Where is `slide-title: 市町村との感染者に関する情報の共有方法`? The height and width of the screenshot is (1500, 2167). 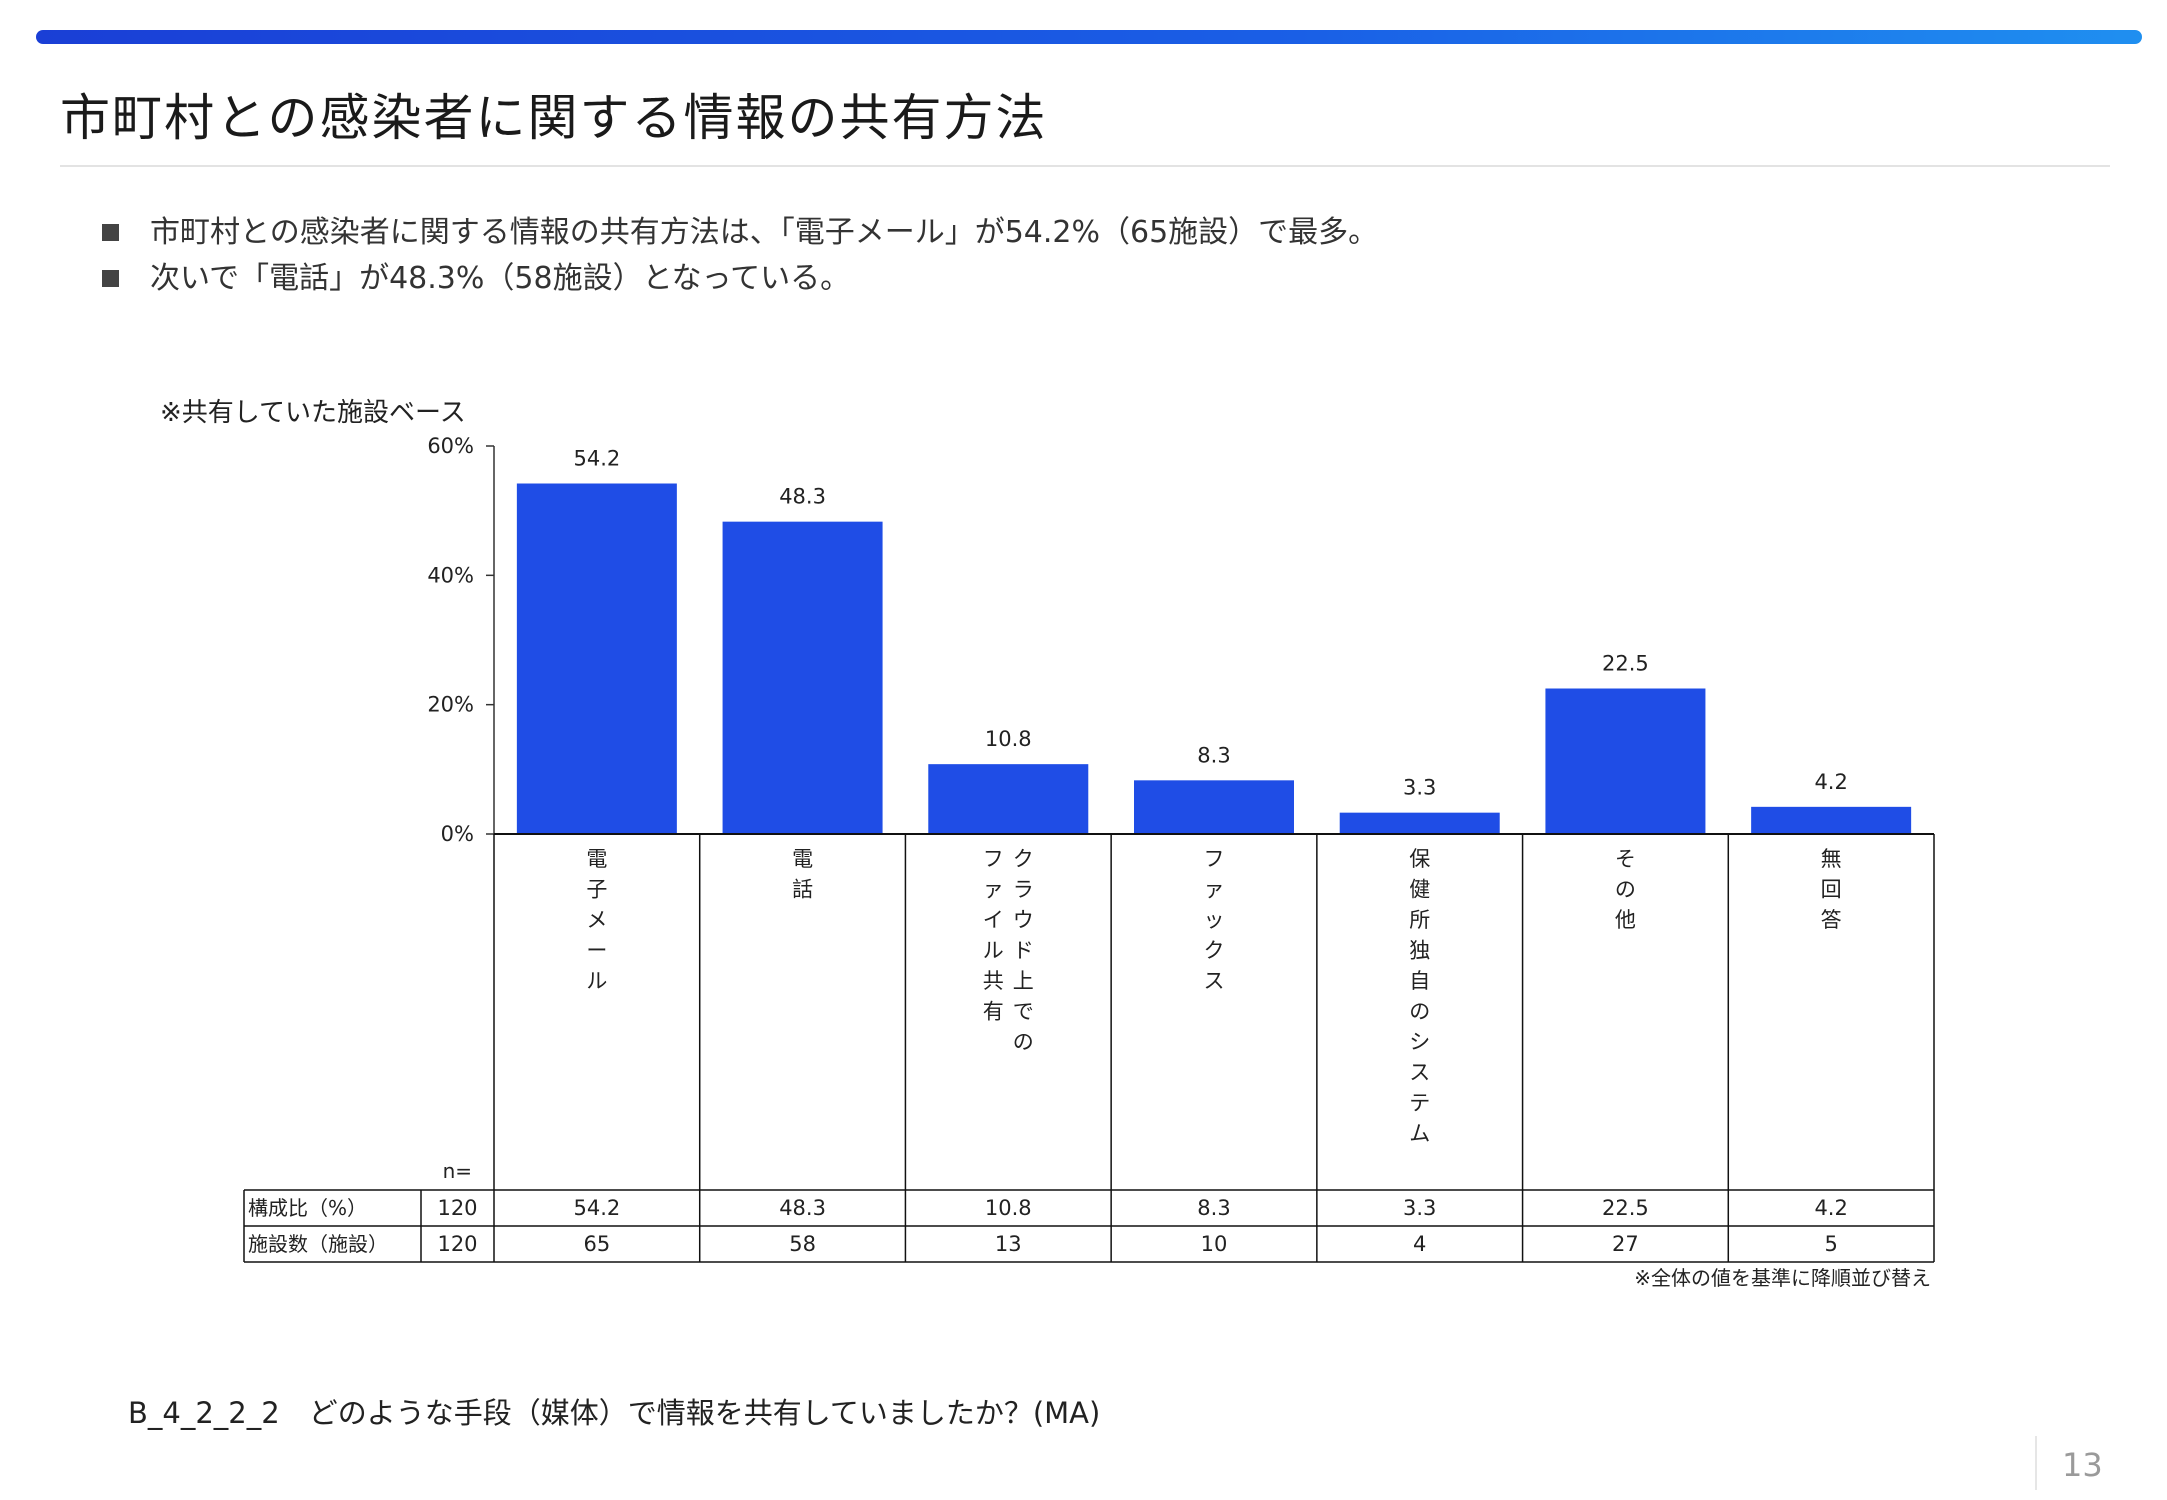 slide-title: 市町村との感染者に関する情報の共有方法 is located at coordinates (554, 118).